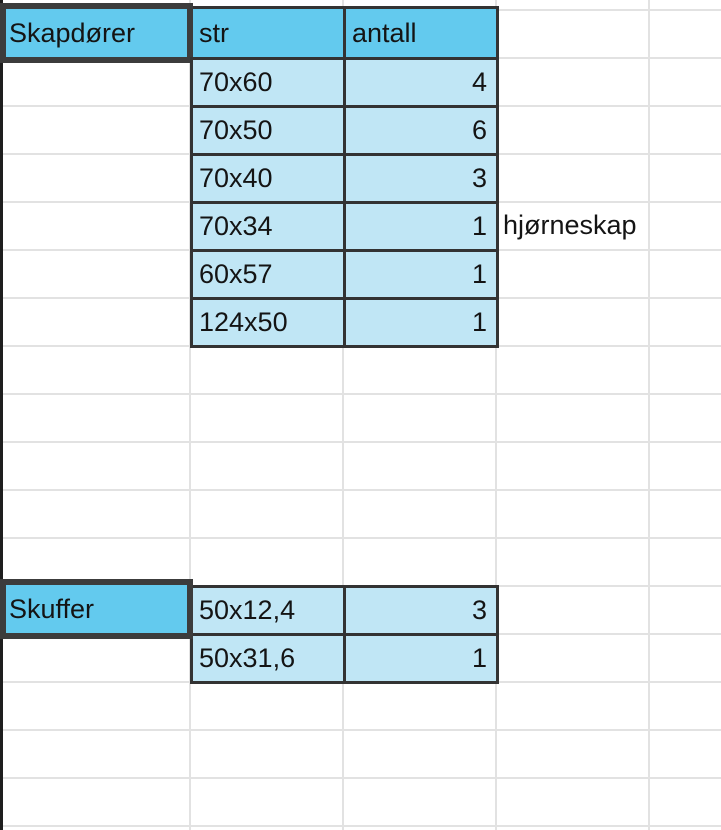  Describe the element at coordinates (421, 658) in the screenshot. I see `cell-antall-50x31-6: 1` at that location.